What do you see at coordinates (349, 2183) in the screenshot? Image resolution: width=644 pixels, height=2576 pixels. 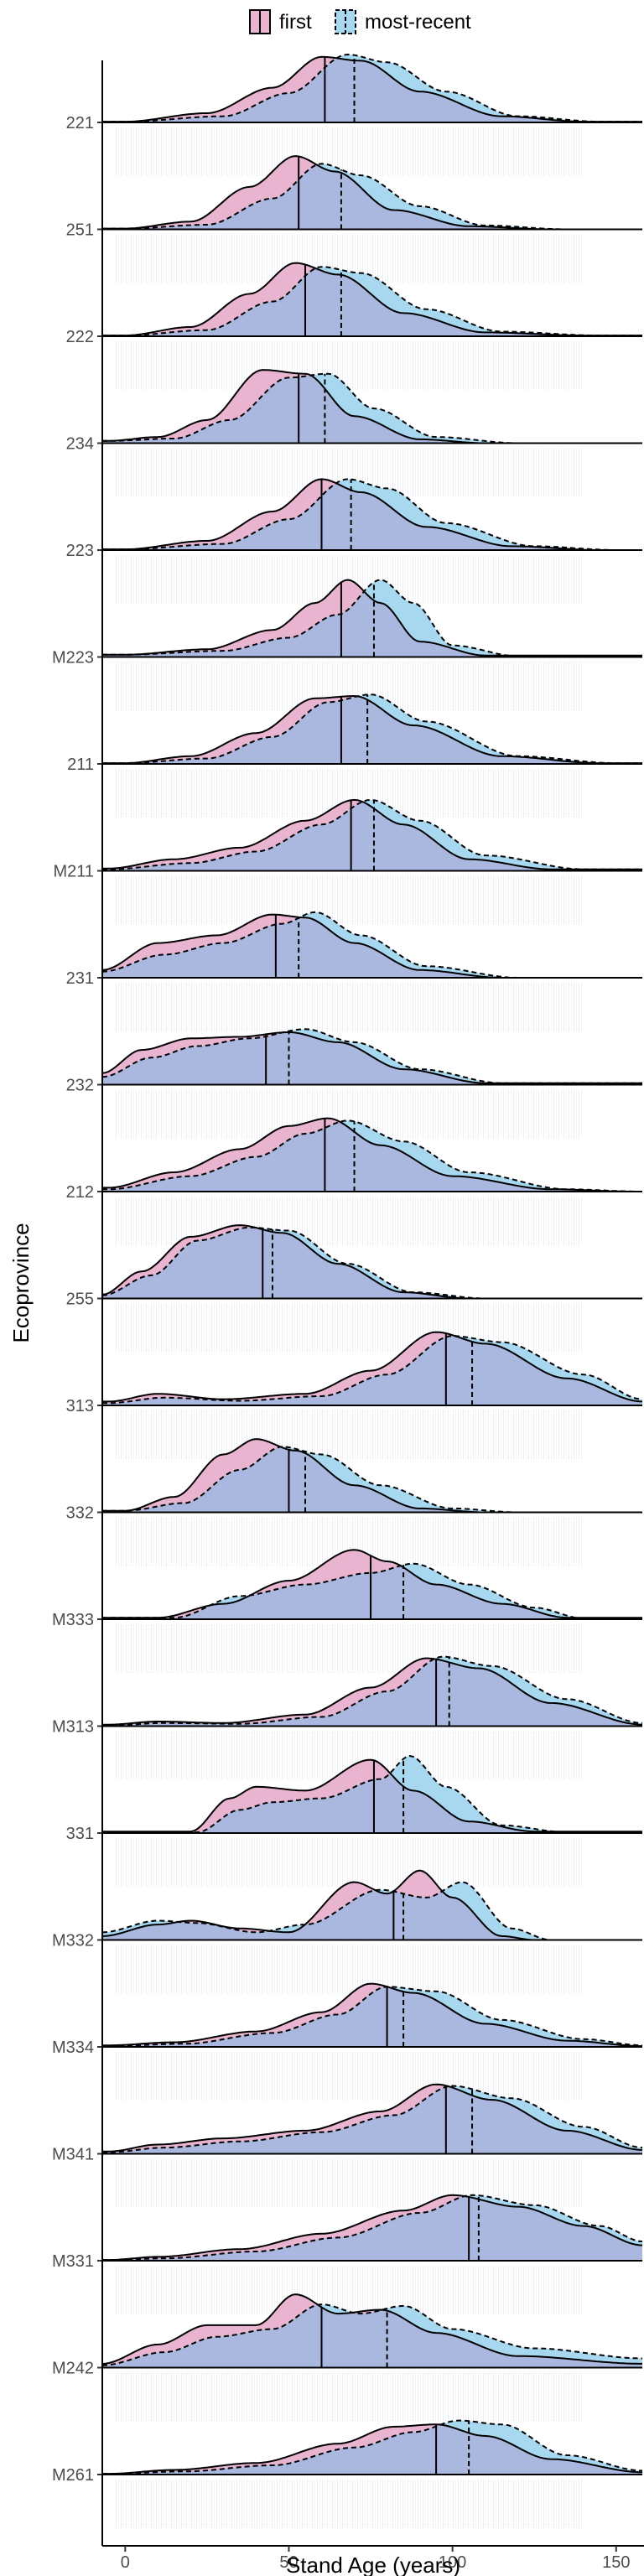 I see `rug-strip-M341` at bounding box center [349, 2183].